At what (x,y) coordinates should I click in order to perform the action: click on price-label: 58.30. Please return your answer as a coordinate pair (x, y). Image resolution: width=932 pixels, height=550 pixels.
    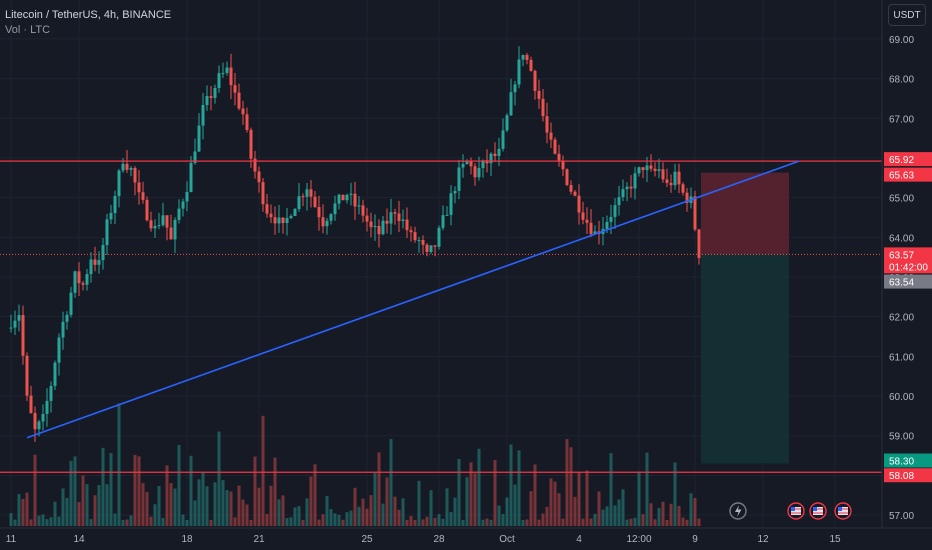
    Looking at the image, I should click on (908, 460).